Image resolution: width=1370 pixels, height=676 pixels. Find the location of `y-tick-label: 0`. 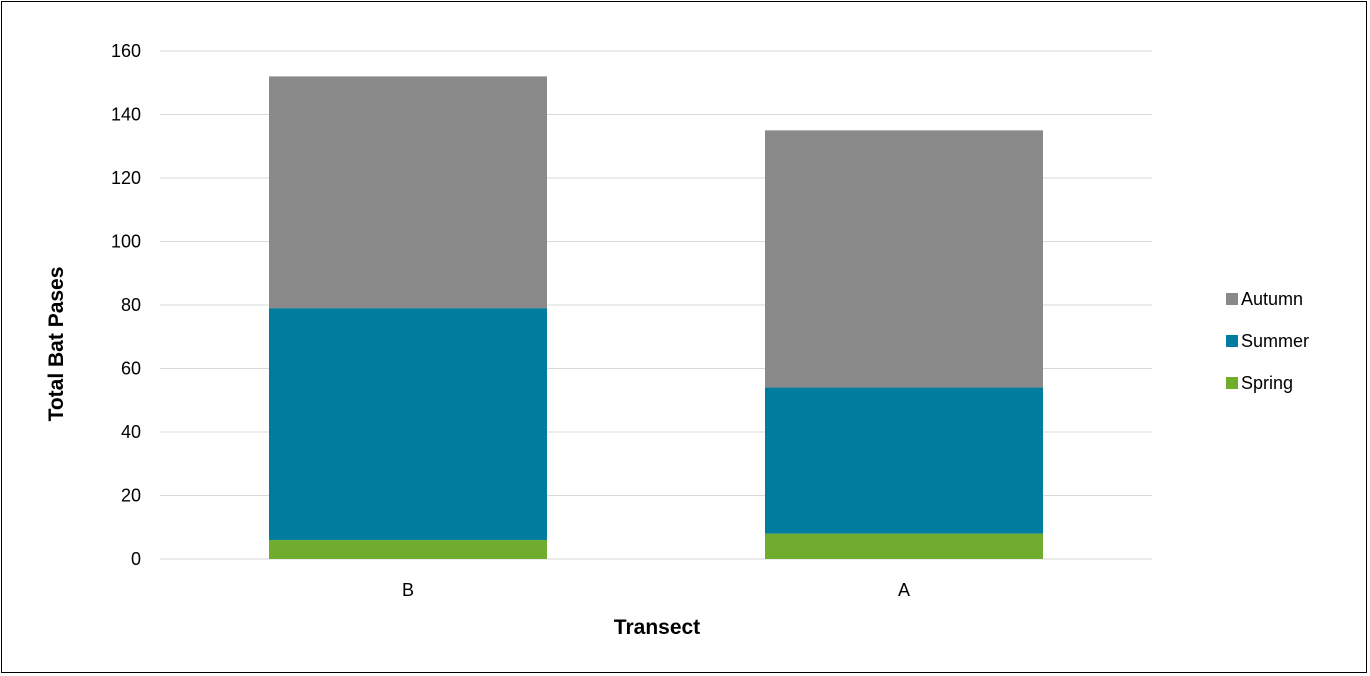

y-tick-label: 0 is located at coordinates (136, 559).